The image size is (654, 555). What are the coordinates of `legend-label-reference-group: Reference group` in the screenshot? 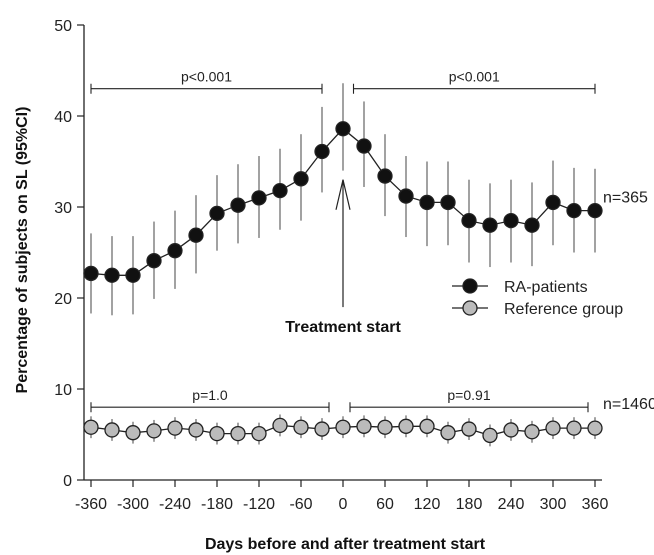 It's located at (563, 309).